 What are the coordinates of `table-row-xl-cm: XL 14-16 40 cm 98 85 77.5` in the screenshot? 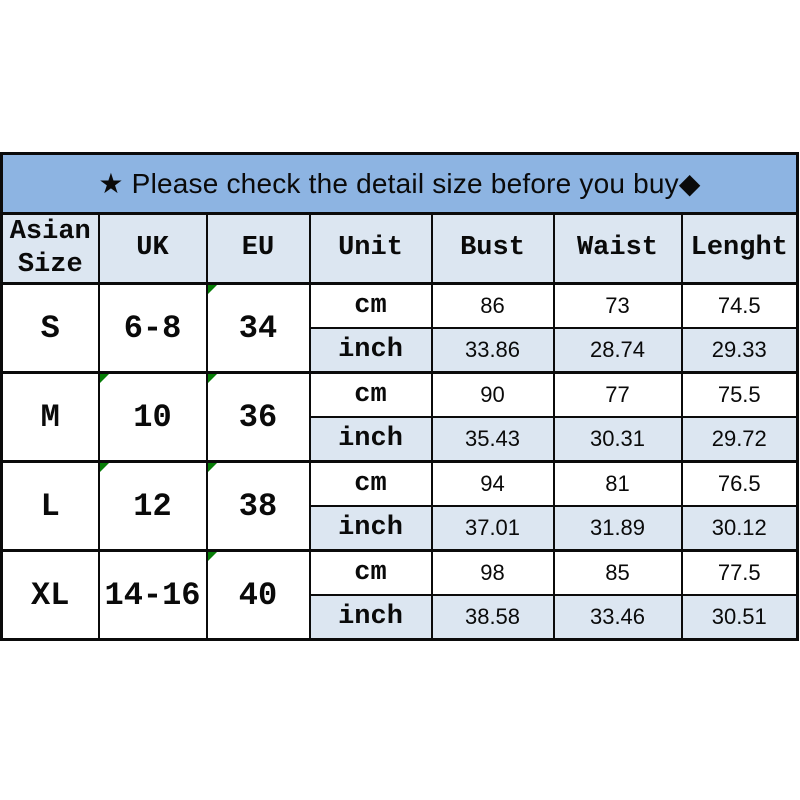 It's located at (399, 595).